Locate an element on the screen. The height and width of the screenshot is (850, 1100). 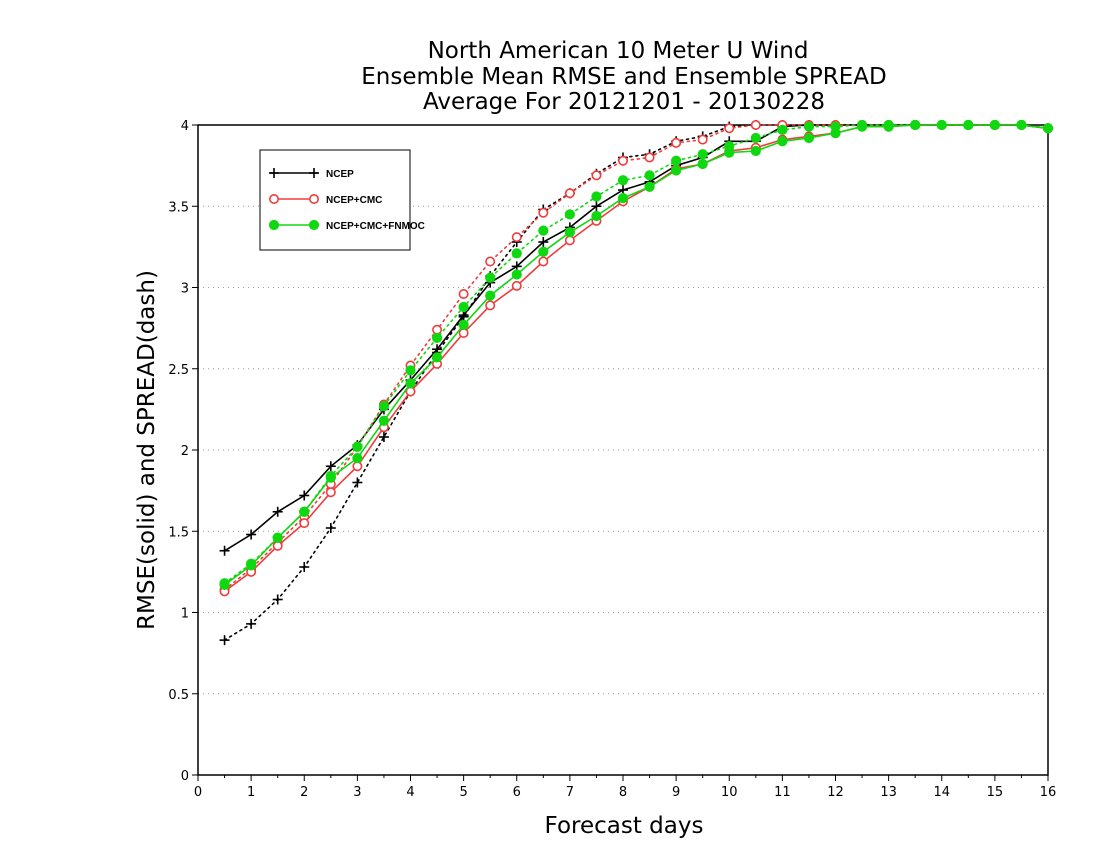
y-axis-title: RMSE(solid) and SPREAD(dash) is located at coordinates (147, 450).